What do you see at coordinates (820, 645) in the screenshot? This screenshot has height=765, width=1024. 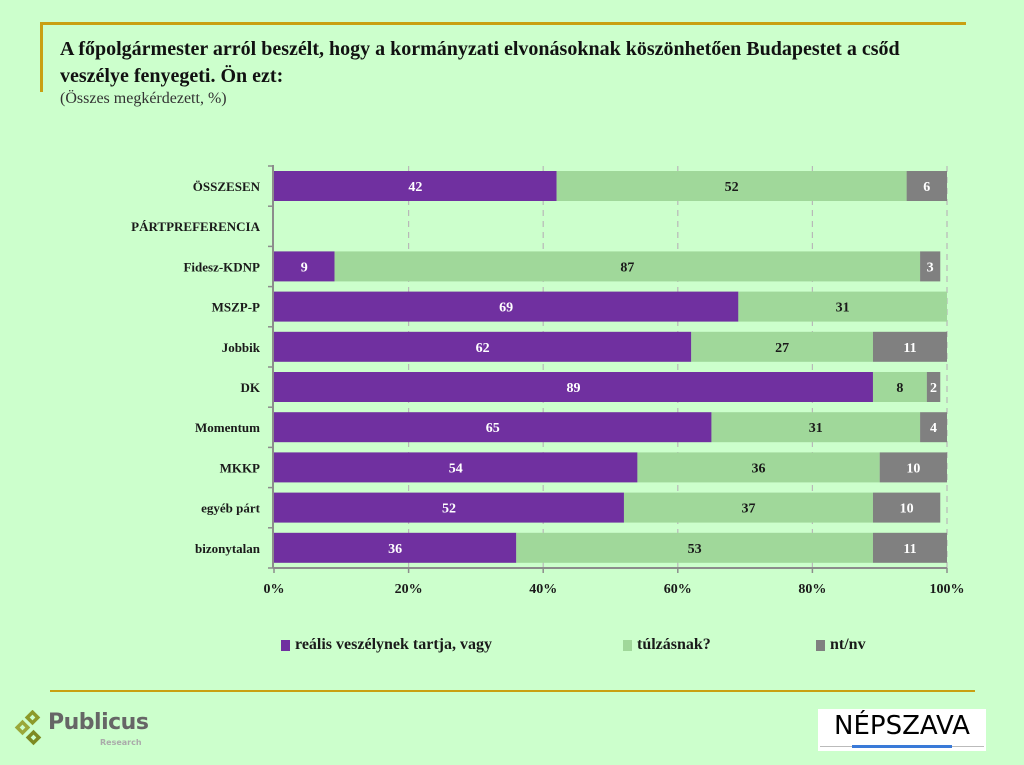 I see `legend-swatch-dont-know` at bounding box center [820, 645].